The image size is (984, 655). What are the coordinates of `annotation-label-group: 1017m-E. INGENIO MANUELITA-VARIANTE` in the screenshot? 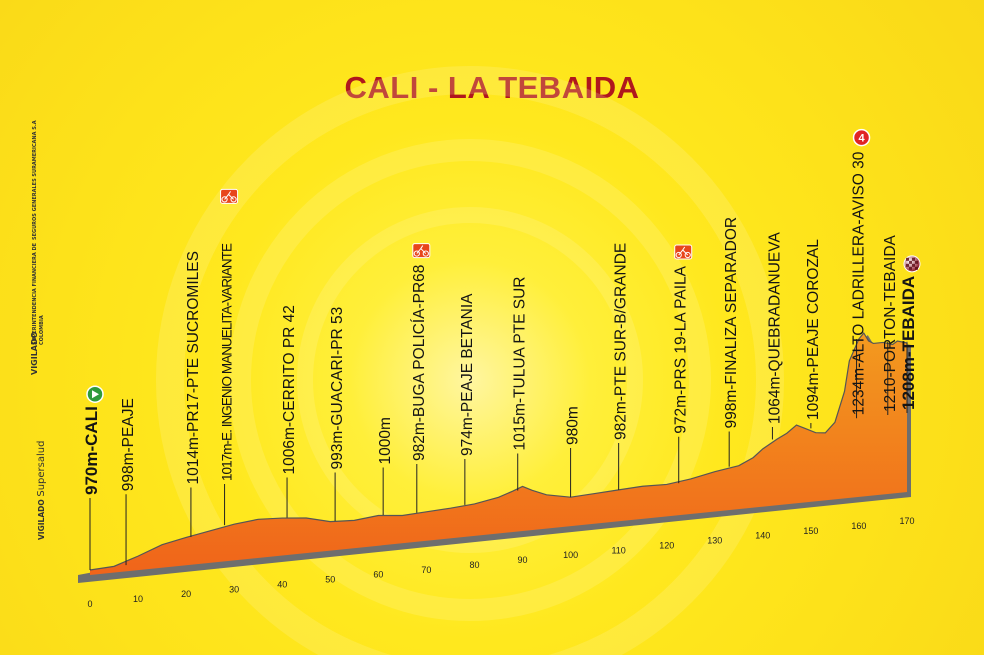 It's located at (227, 362).